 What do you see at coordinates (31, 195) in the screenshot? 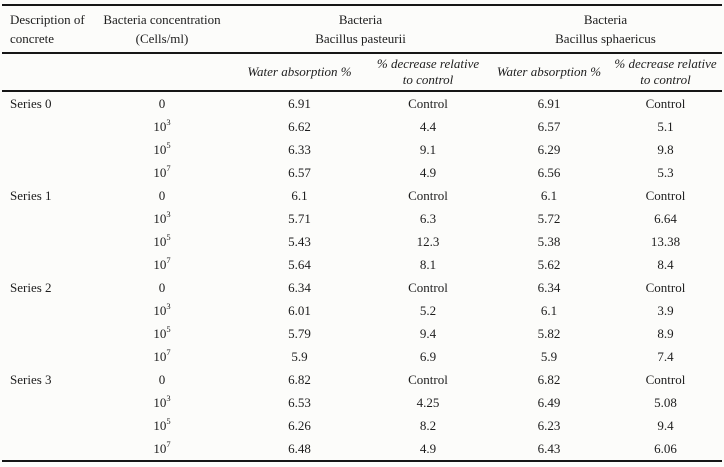
I see `series-label-cell: Series 1` at bounding box center [31, 195].